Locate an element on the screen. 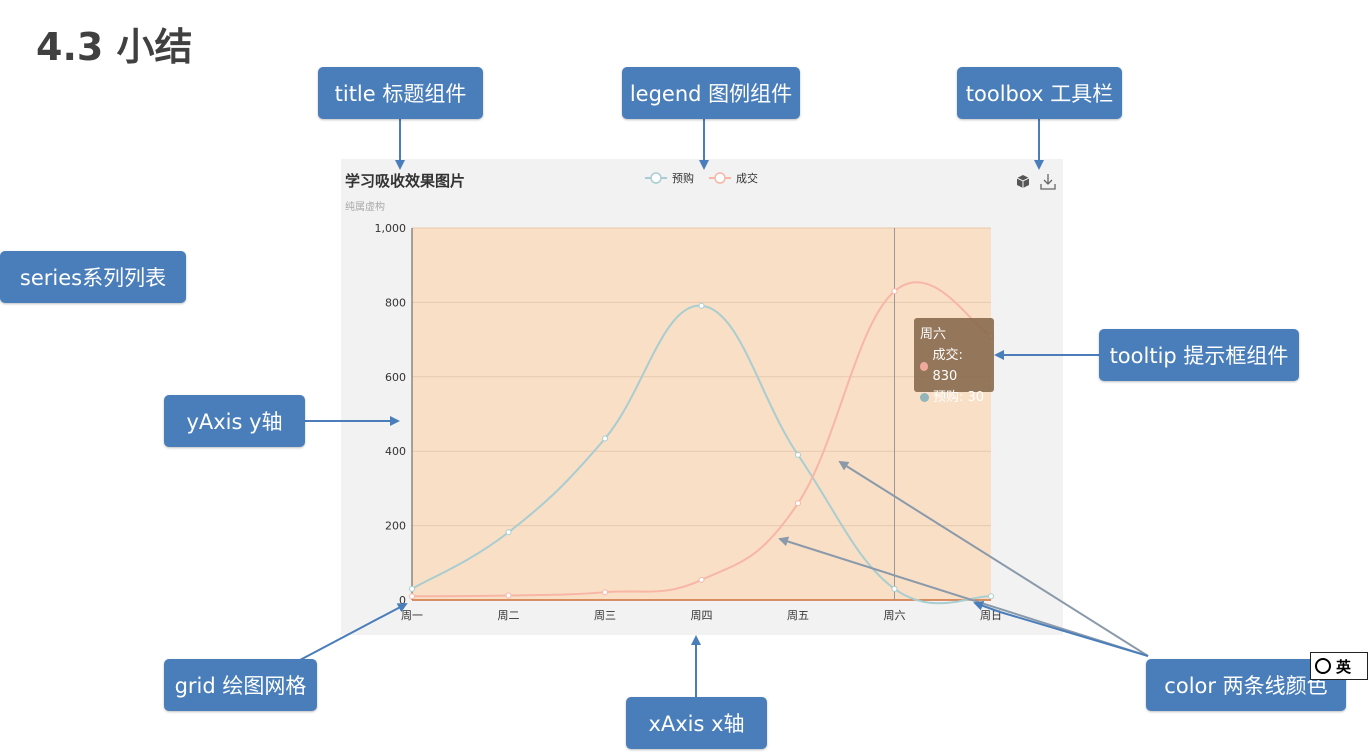  y-tick-label: 800 is located at coordinates (395, 302).